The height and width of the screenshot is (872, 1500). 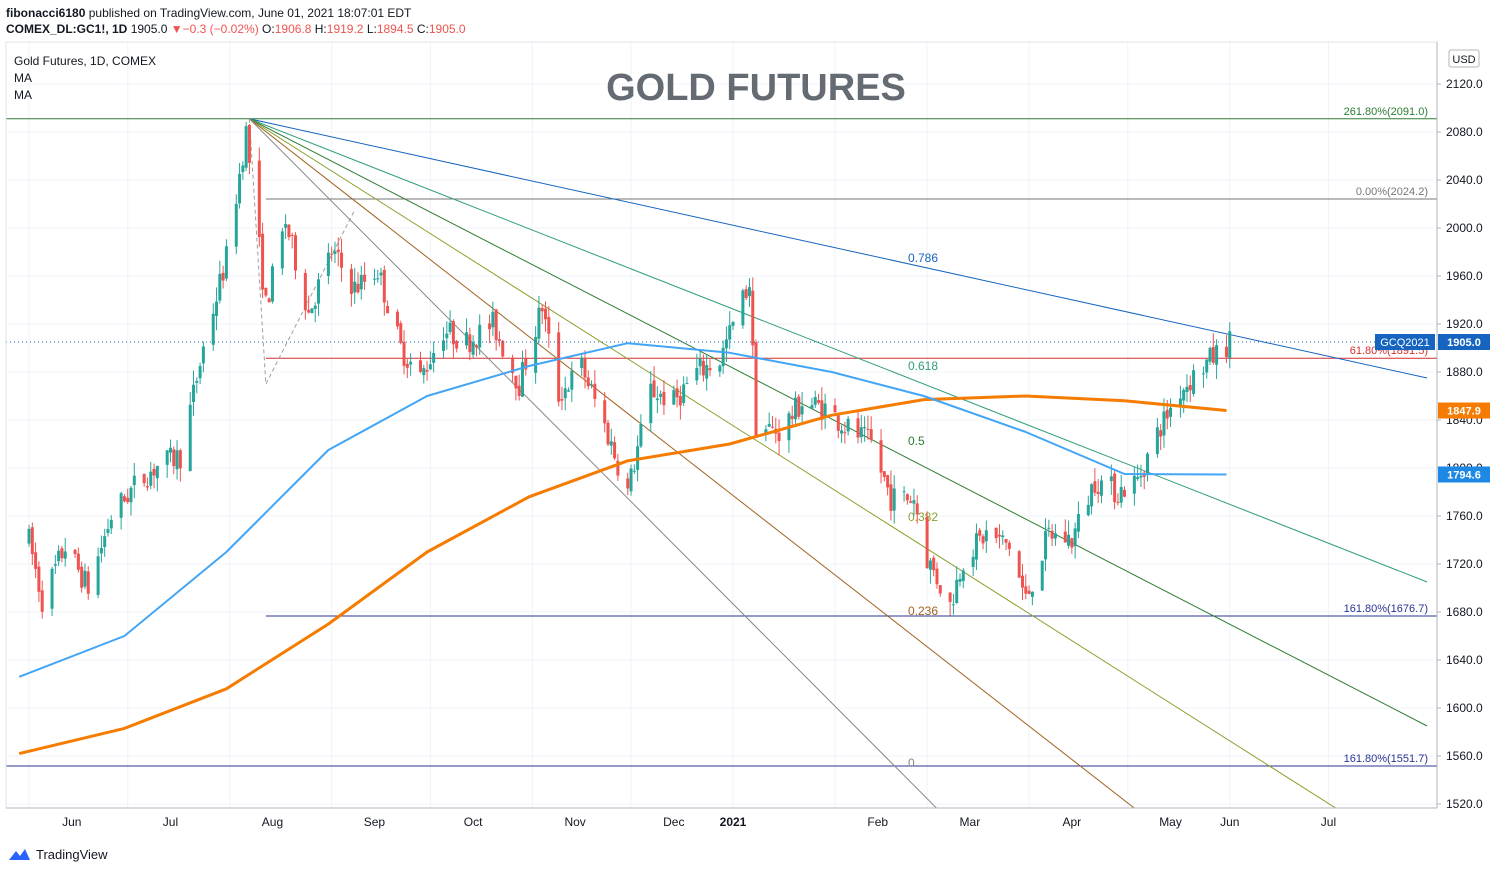 I want to click on y-tick-label: 2040.0, so click(x=1464, y=180).